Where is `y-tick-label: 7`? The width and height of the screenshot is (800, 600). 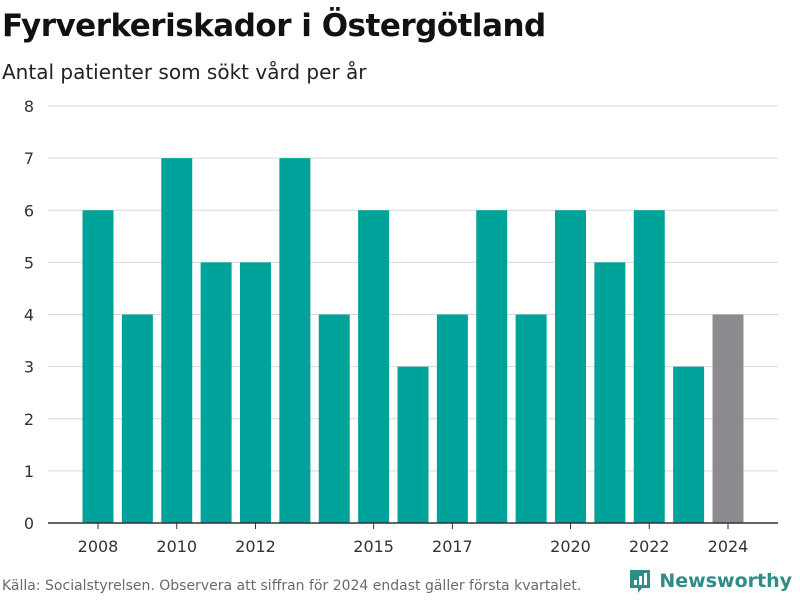 y-tick-label: 7 is located at coordinates (29, 158).